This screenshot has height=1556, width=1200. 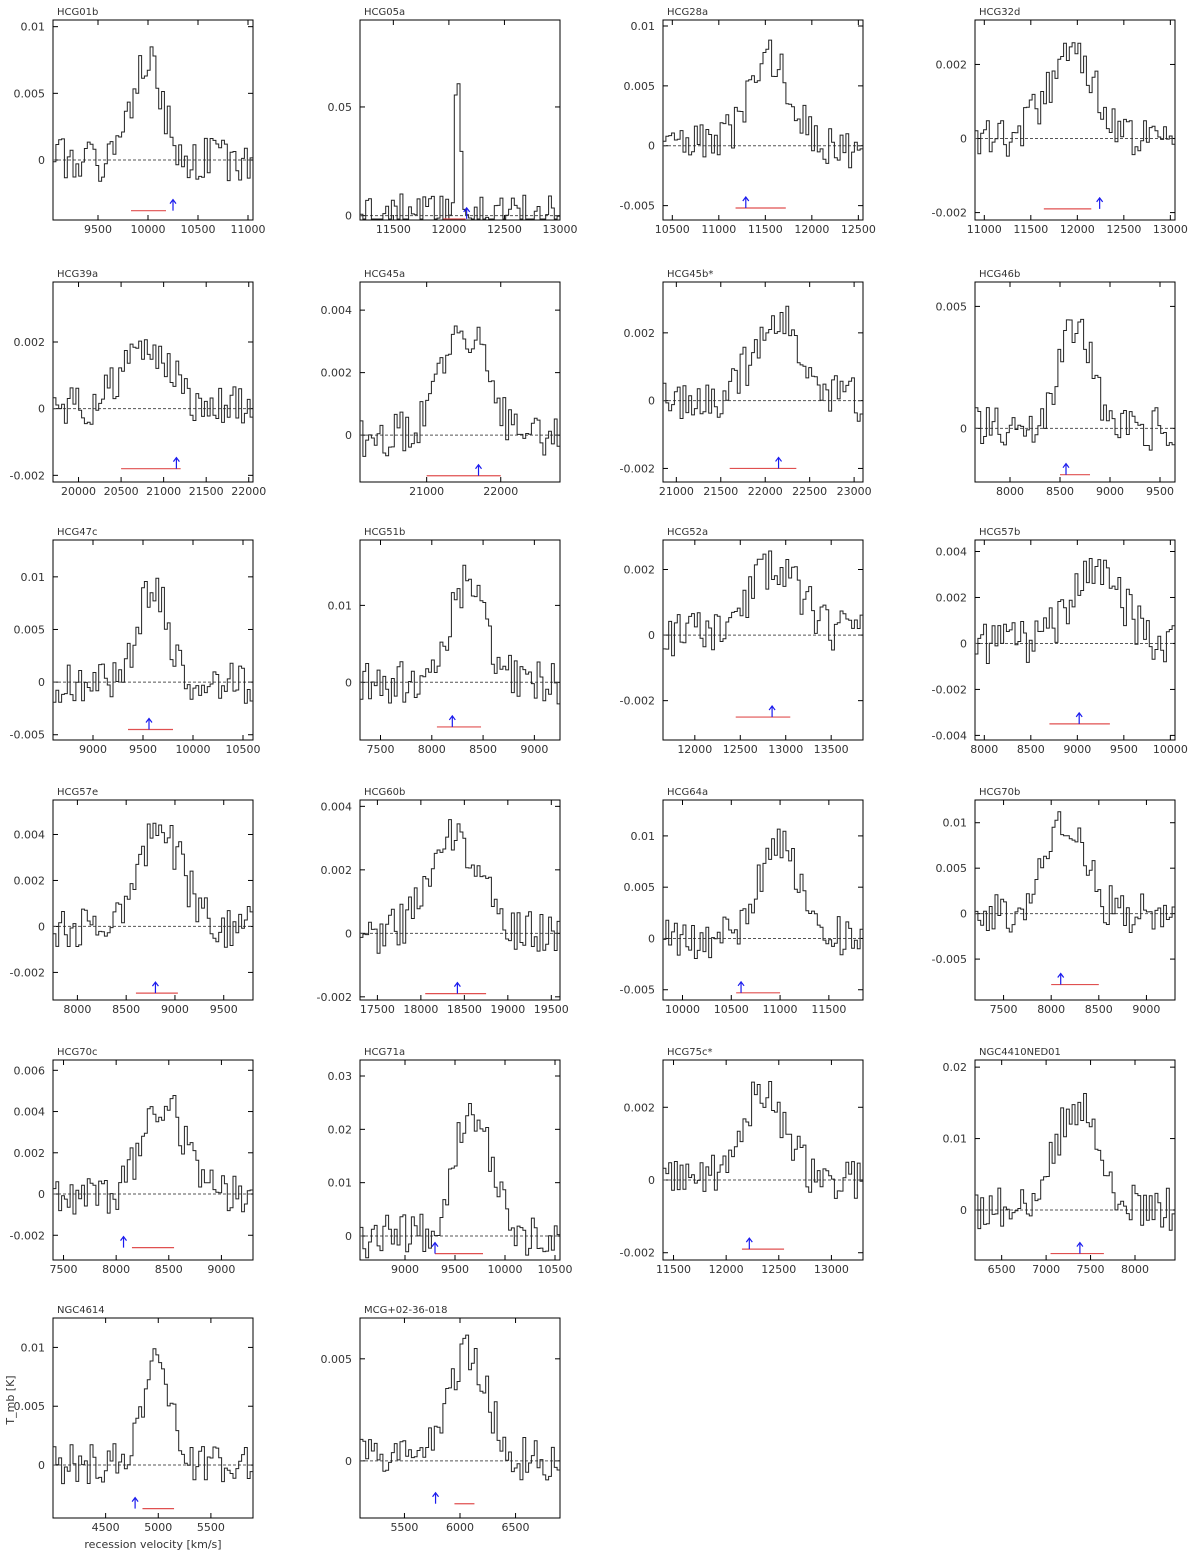 What do you see at coordinates (949, 735) in the screenshot?
I see `y-tick-label: -0.004` at bounding box center [949, 735].